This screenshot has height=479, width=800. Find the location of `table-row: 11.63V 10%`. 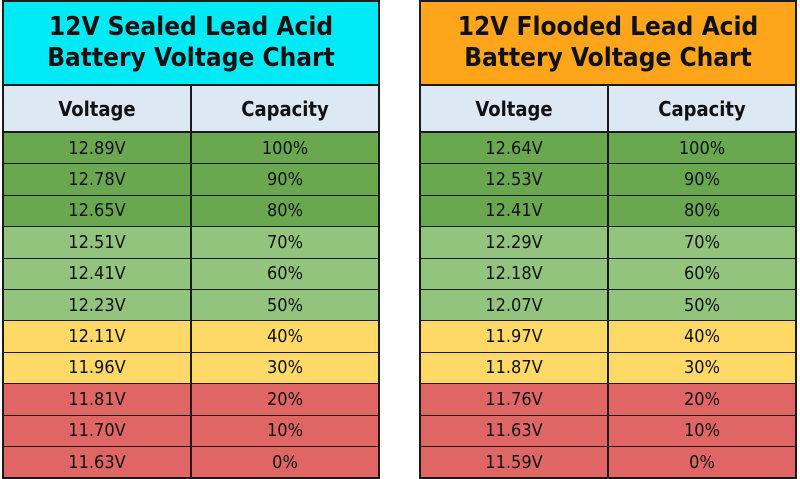

table-row: 11.63V 10% is located at coordinates (608, 431).